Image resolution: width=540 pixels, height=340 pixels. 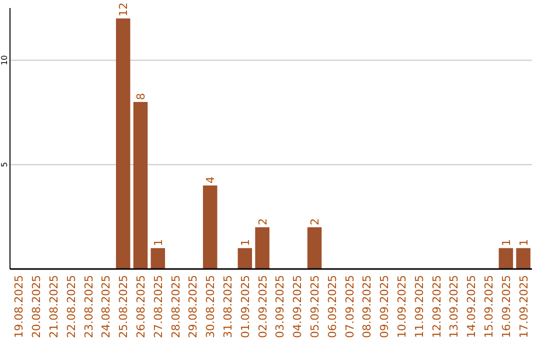 What do you see at coordinates (211, 306) in the screenshot?
I see `x-tick-label: 30.08.2025` at bounding box center [211, 306].